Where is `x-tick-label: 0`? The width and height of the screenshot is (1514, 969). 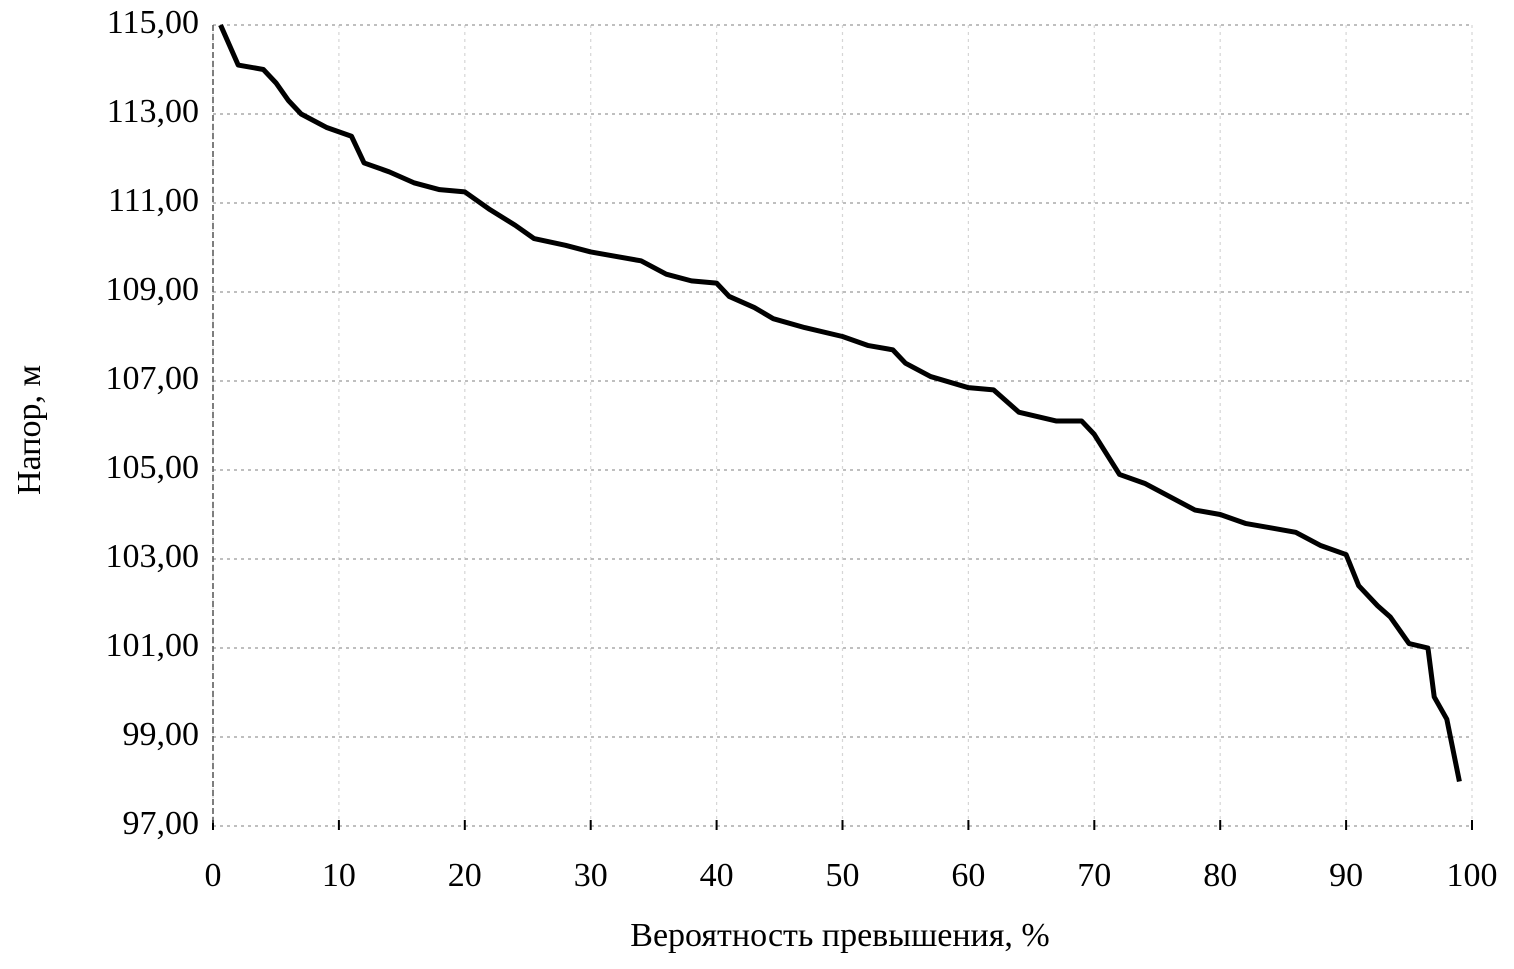 x-tick-label: 0 is located at coordinates (213, 875).